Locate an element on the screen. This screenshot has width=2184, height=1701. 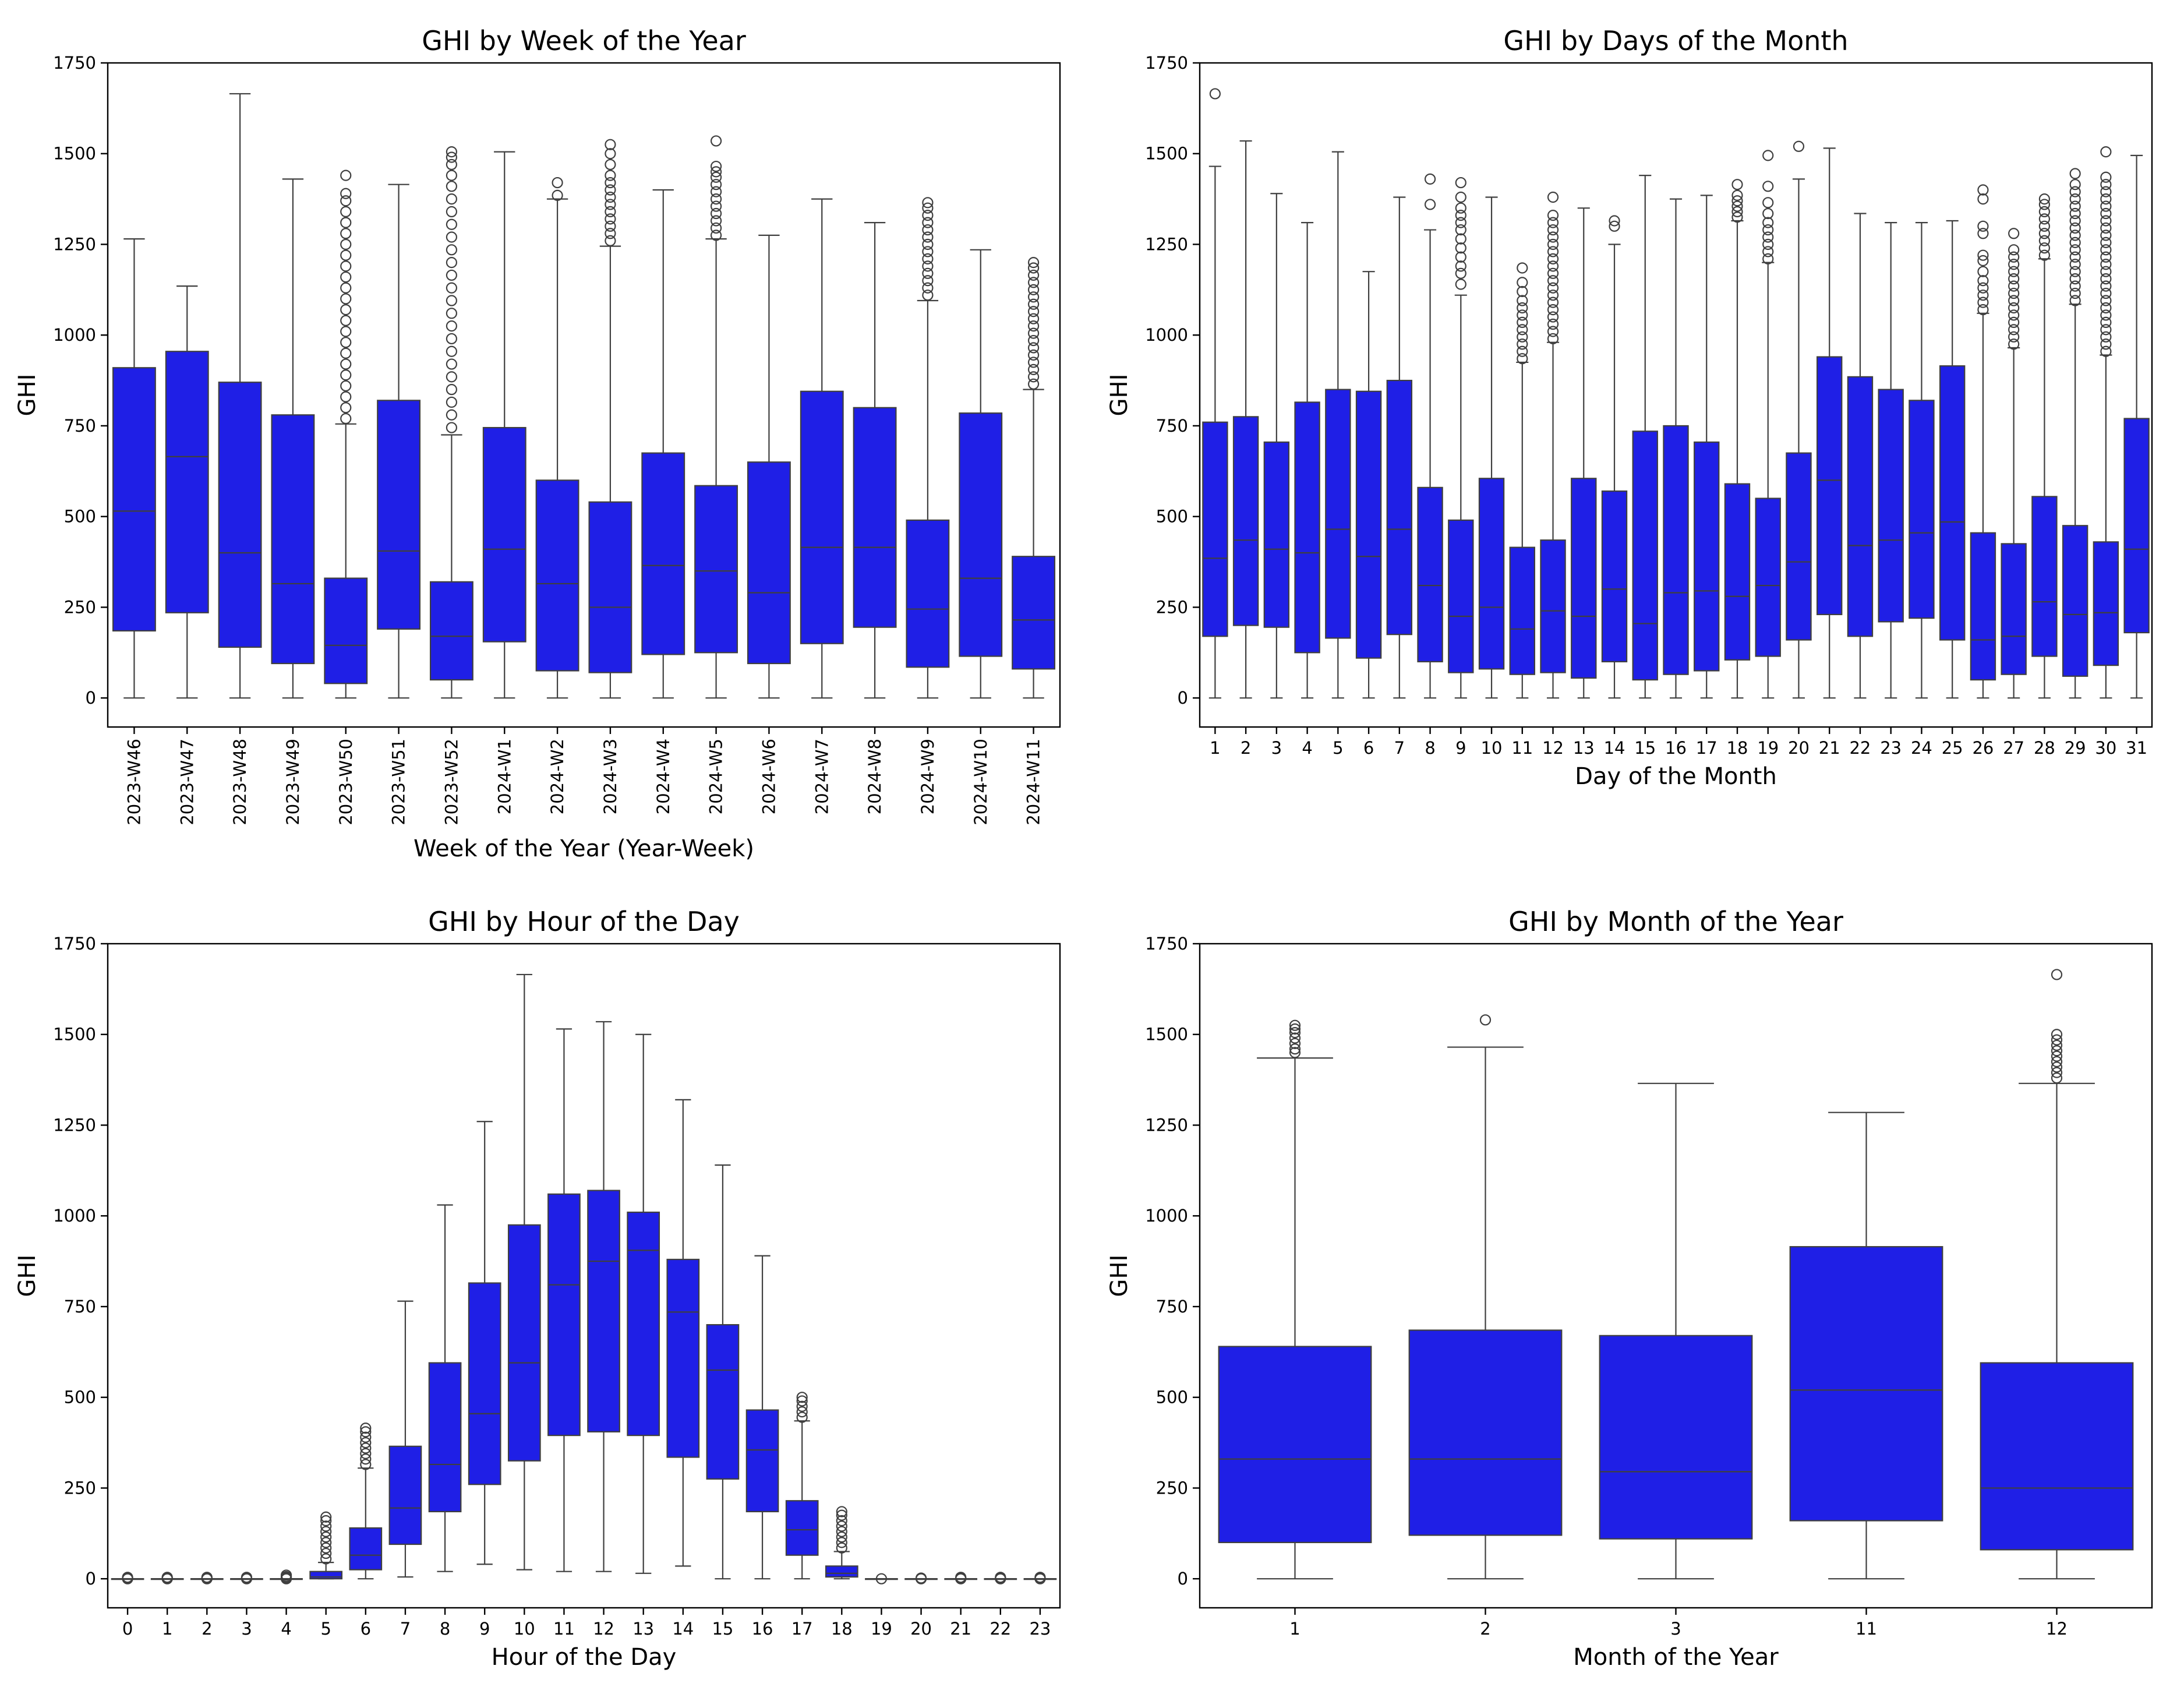
x-tick-label: 22 is located at coordinates (1860, 748).